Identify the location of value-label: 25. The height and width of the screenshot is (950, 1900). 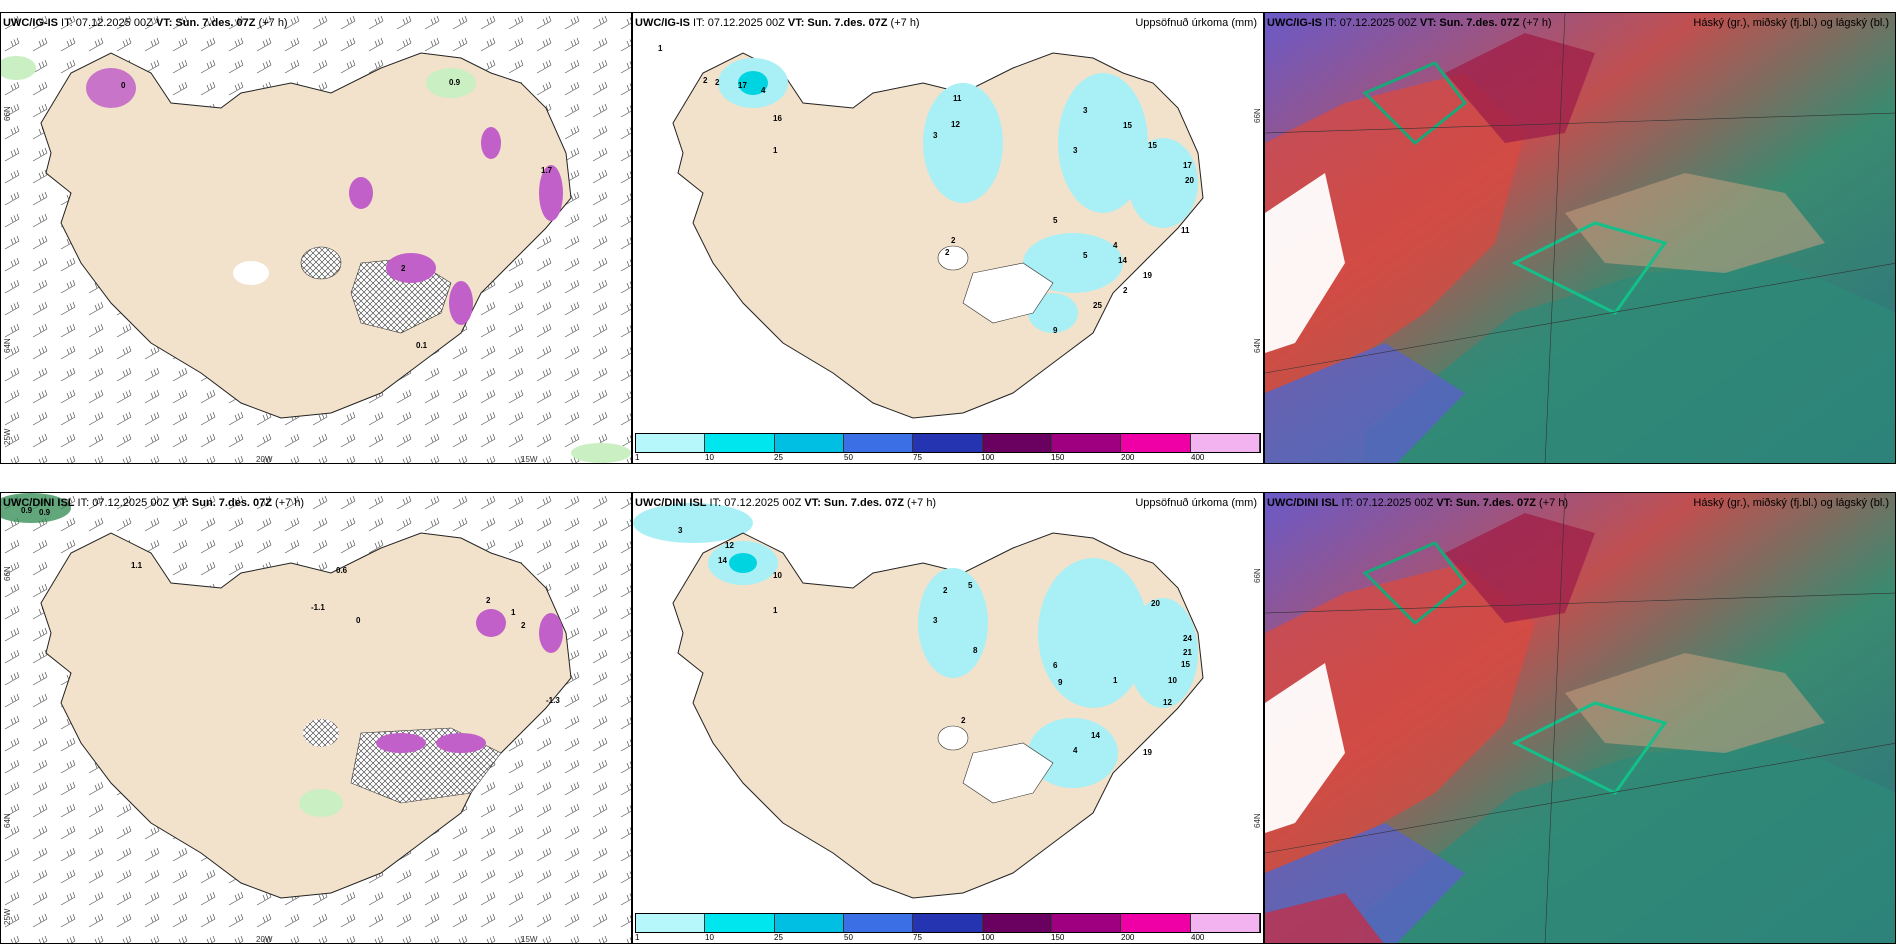
(1097, 305).